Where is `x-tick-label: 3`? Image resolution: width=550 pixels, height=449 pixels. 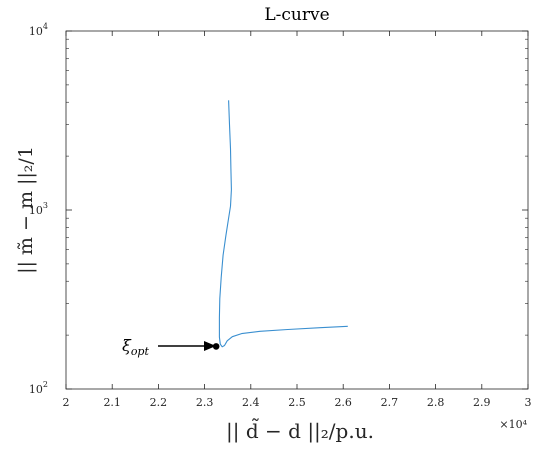 x-tick-label: 3 is located at coordinates (528, 402).